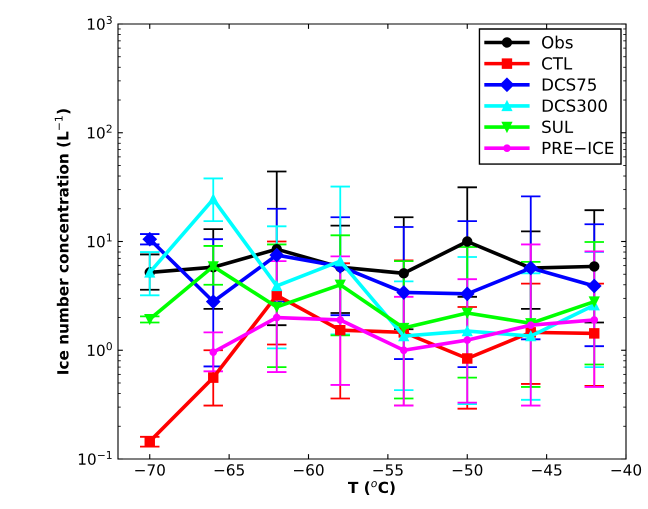 Image resolution: width=648 pixels, height=509 pixels. Describe the element at coordinates (467, 470) in the screenshot. I see `x-tick-label: −50` at that location.